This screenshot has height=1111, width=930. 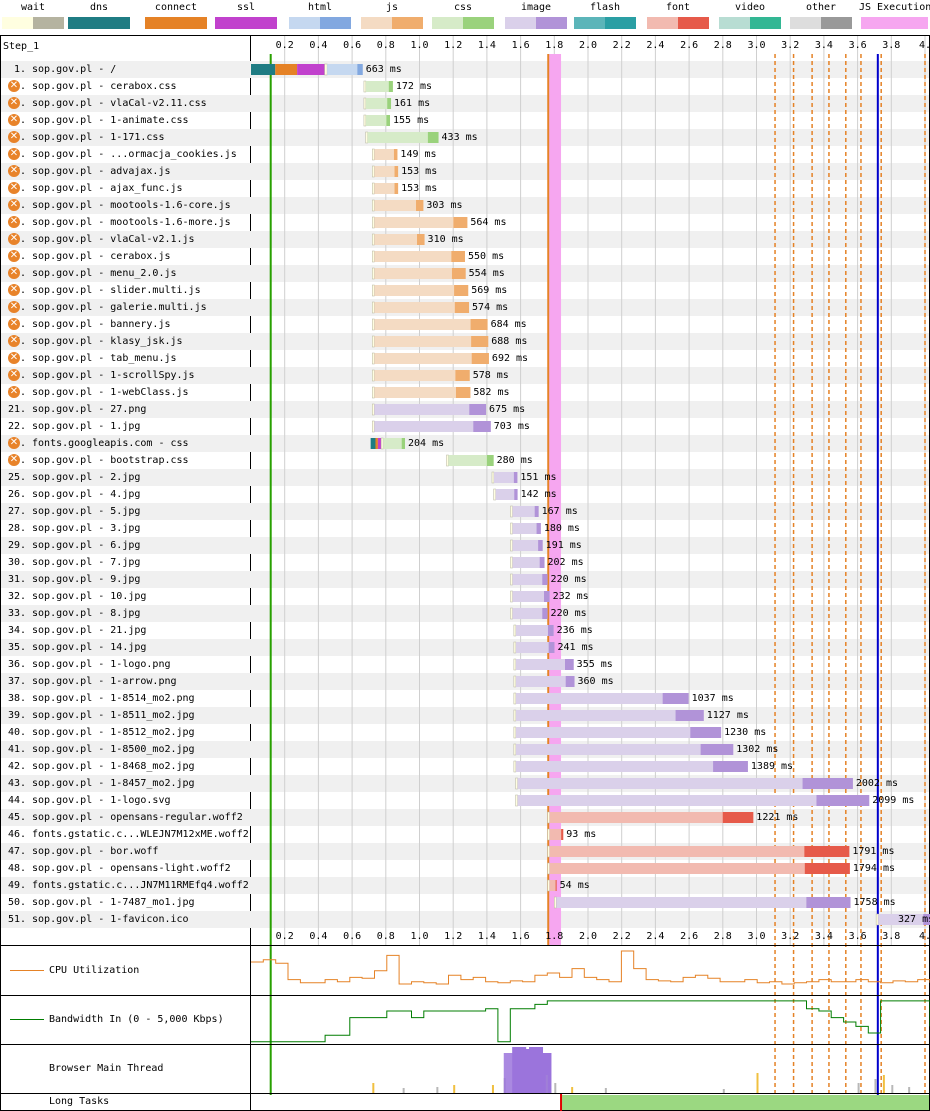 What do you see at coordinates (125, 460) in the screenshot?
I see `request-label: ✕24. sop.gov.pl - bootstrap.css` at bounding box center [125, 460].